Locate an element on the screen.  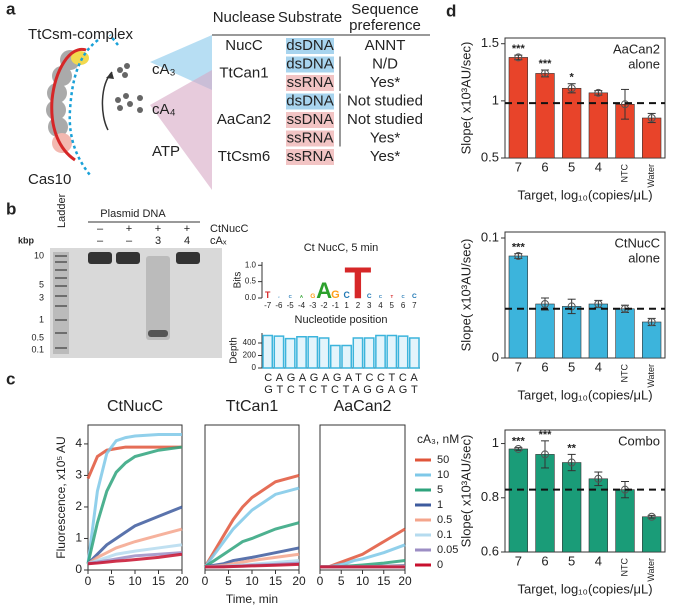
sequence: CAGAGAGATCCTCA is located at coordinates (341, 378).